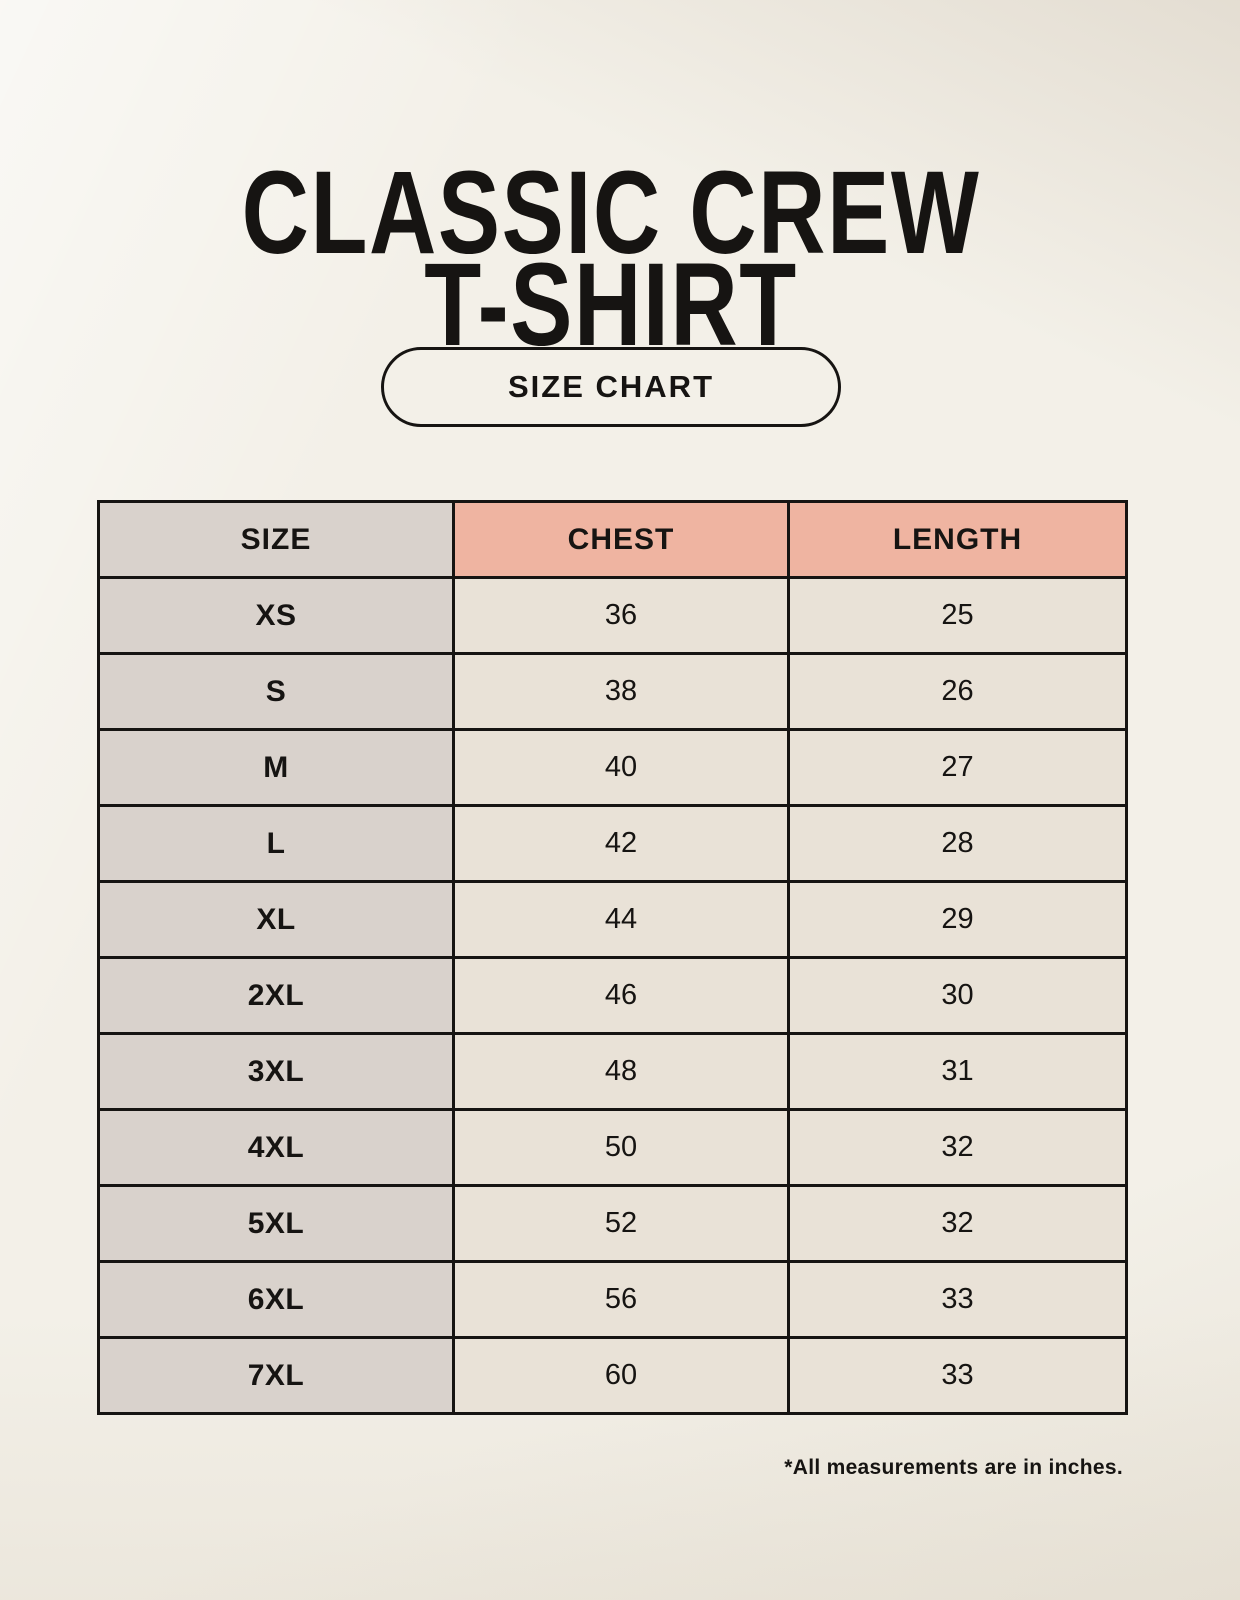  Describe the element at coordinates (276, 1071) in the screenshot. I see `size-cell: 3XL` at that location.